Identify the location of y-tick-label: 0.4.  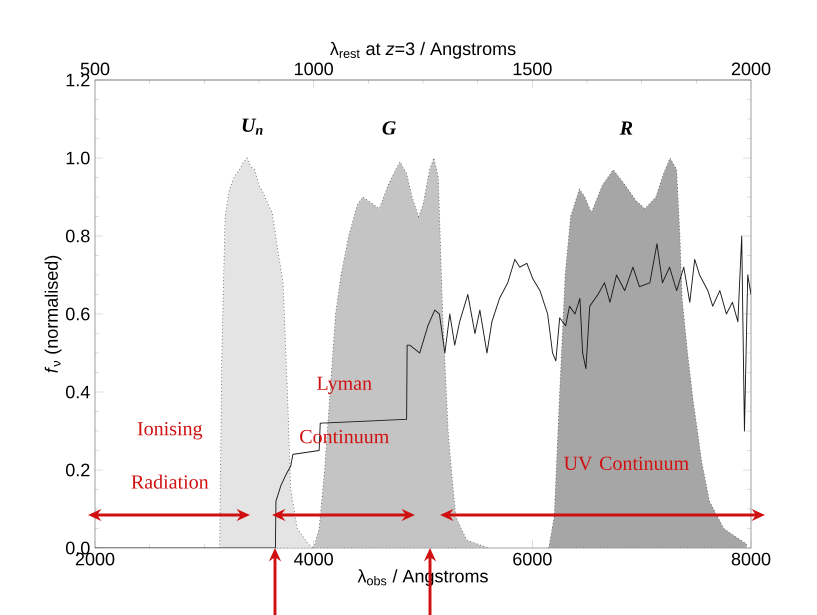
(78, 392).